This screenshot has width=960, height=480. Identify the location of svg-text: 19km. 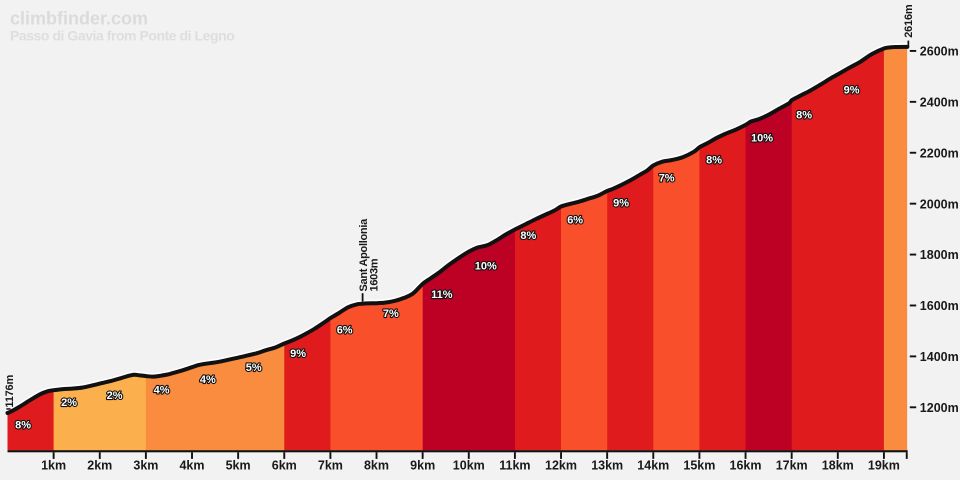
(884, 466).